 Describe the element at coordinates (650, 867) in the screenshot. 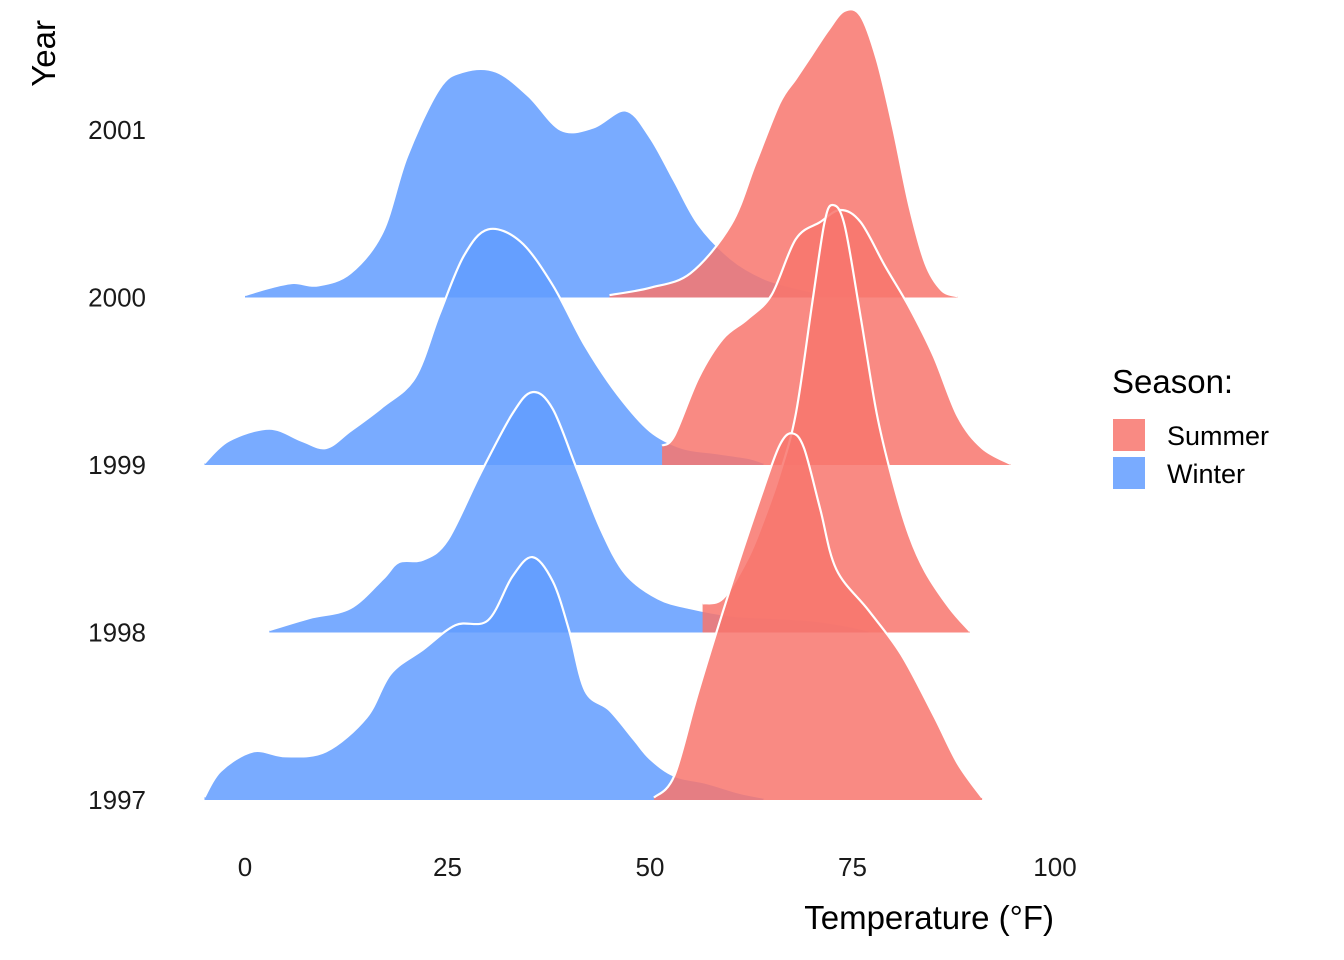

I see `x-tick-label-50: 50` at that location.